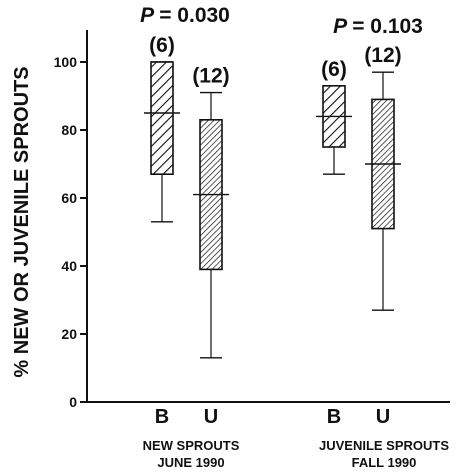 This screenshot has width=460, height=475. What do you see at coordinates (190, 462) in the screenshot?
I see `group-label-line2: JUNE 1990` at bounding box center [190, 462].